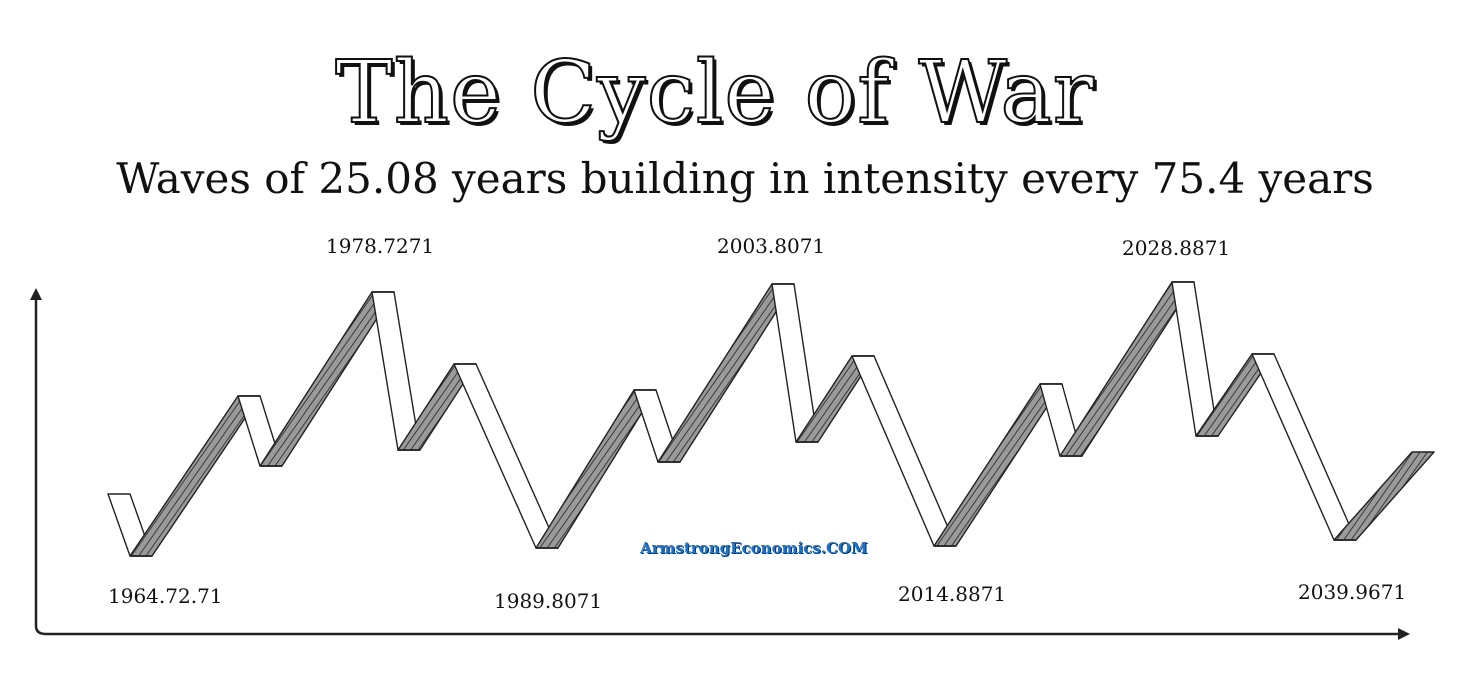  Describe the element at coordinates (165, 596) in the screenshot. I see `trough-label-1: 1964.72.71` at that location.